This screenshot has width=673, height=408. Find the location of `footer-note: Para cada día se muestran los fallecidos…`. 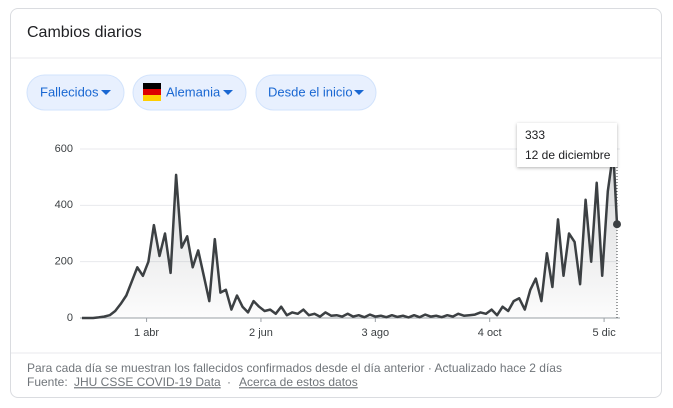

footer-note: Para cada día se muestran los fallecidos… is located at coordinates (294, 368).